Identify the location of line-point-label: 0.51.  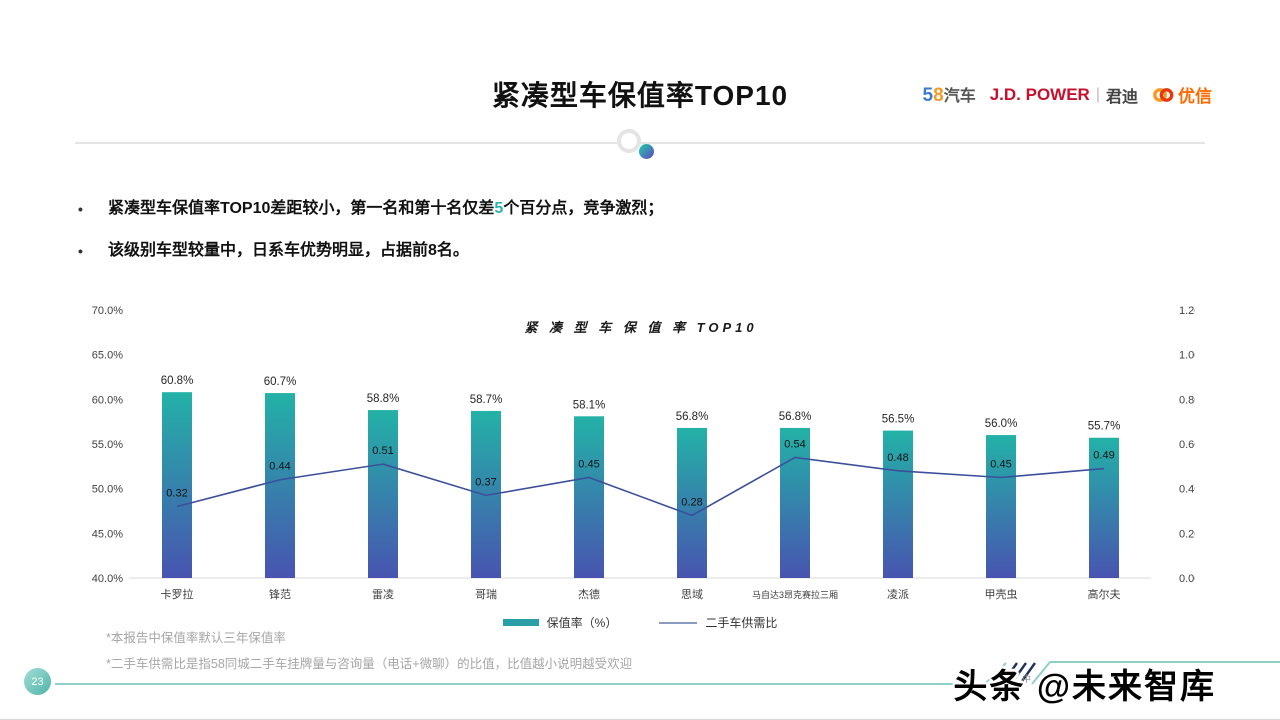
(382, 451).